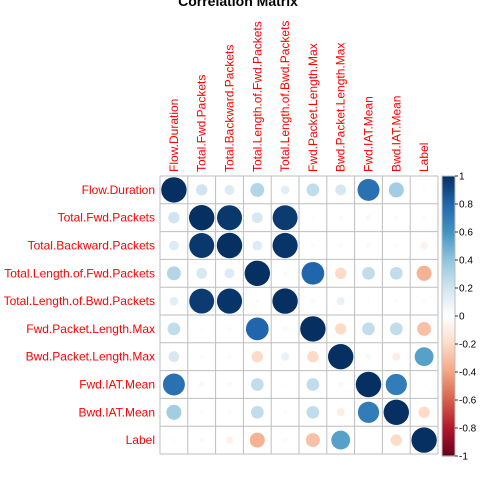 This screenshot has width=480, height=480. What do you see at coordinates (90, 357) in the screenshot?
I see `row-label: Bwd.Packet.Length.Max` at bounding box center [90, 357].